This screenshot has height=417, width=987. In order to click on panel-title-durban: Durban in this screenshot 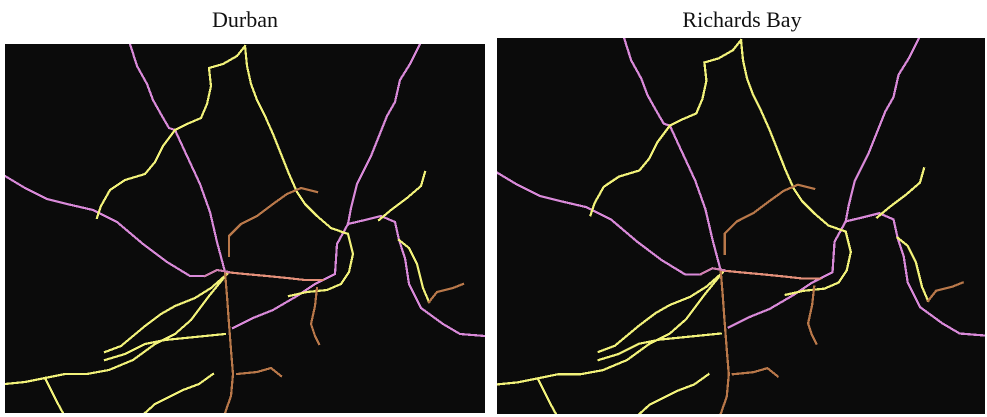, I will do `click(245, 19)`.